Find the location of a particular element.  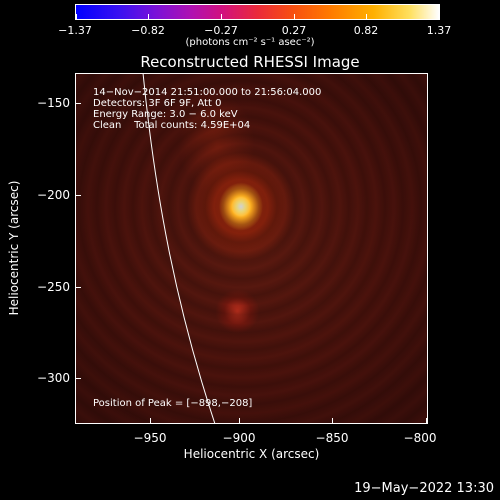

info-counts: Clean Total counts: 4.59E+04 is located at coordinates (172, 125).